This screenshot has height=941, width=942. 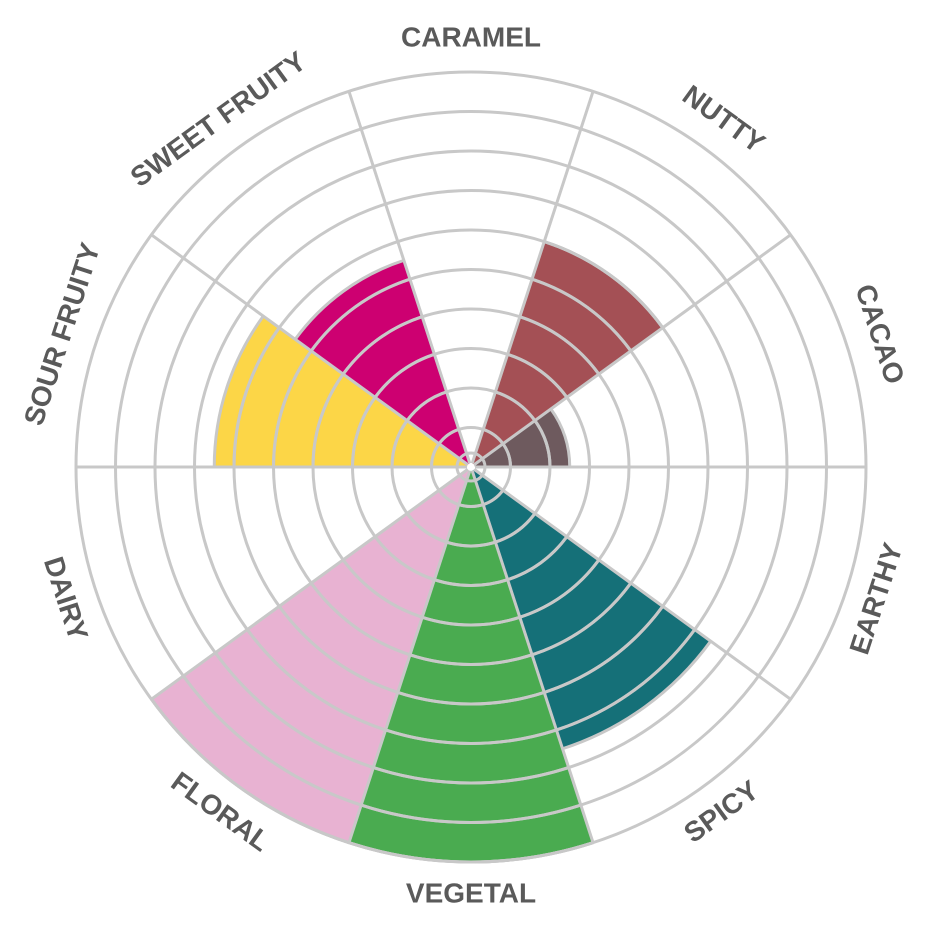 What do you see at coordinates (238, 391) in the screenshot?
I see `wedge-edge-sour-fruity` at bounding box center [238, 391].